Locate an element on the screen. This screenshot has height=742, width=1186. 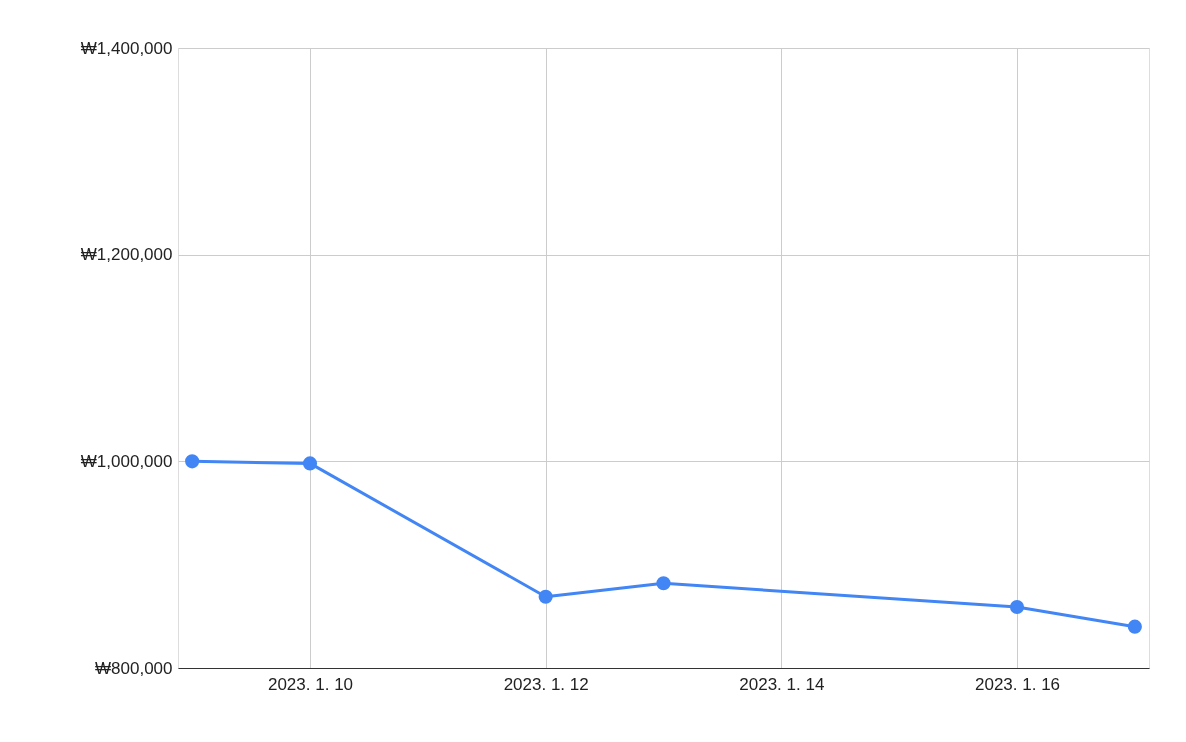
x-tick-label: 2023. 1. 14 is located at coordinates (782, 684).